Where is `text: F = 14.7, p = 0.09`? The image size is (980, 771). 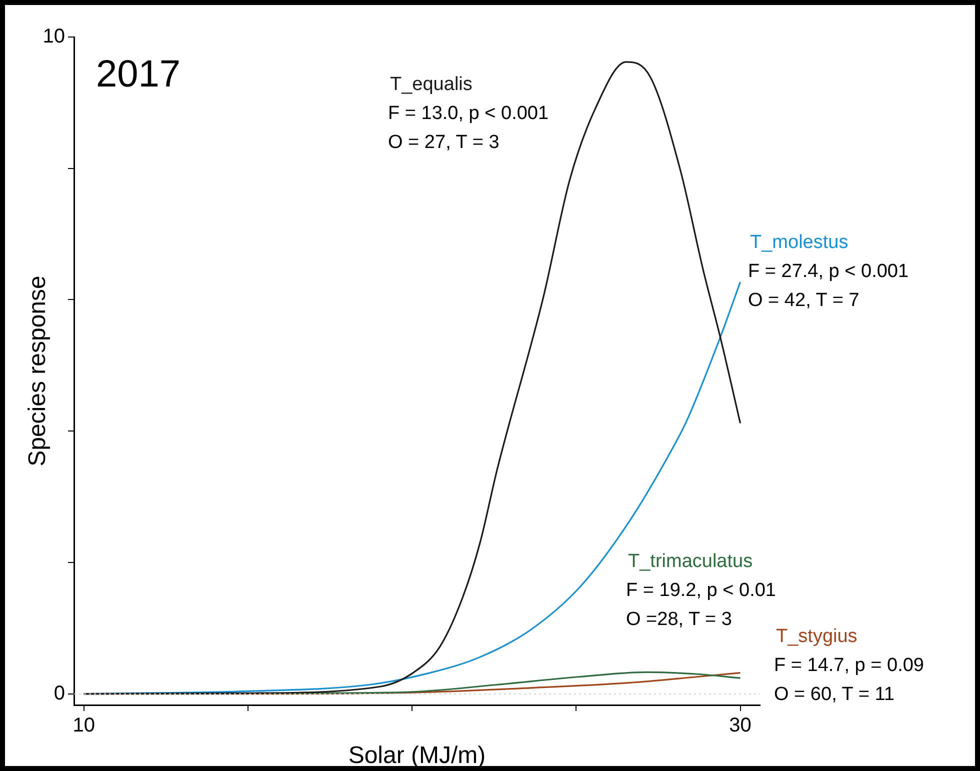
text: F = 14.7, p = 0.09 is located at coordinates (849, 665).